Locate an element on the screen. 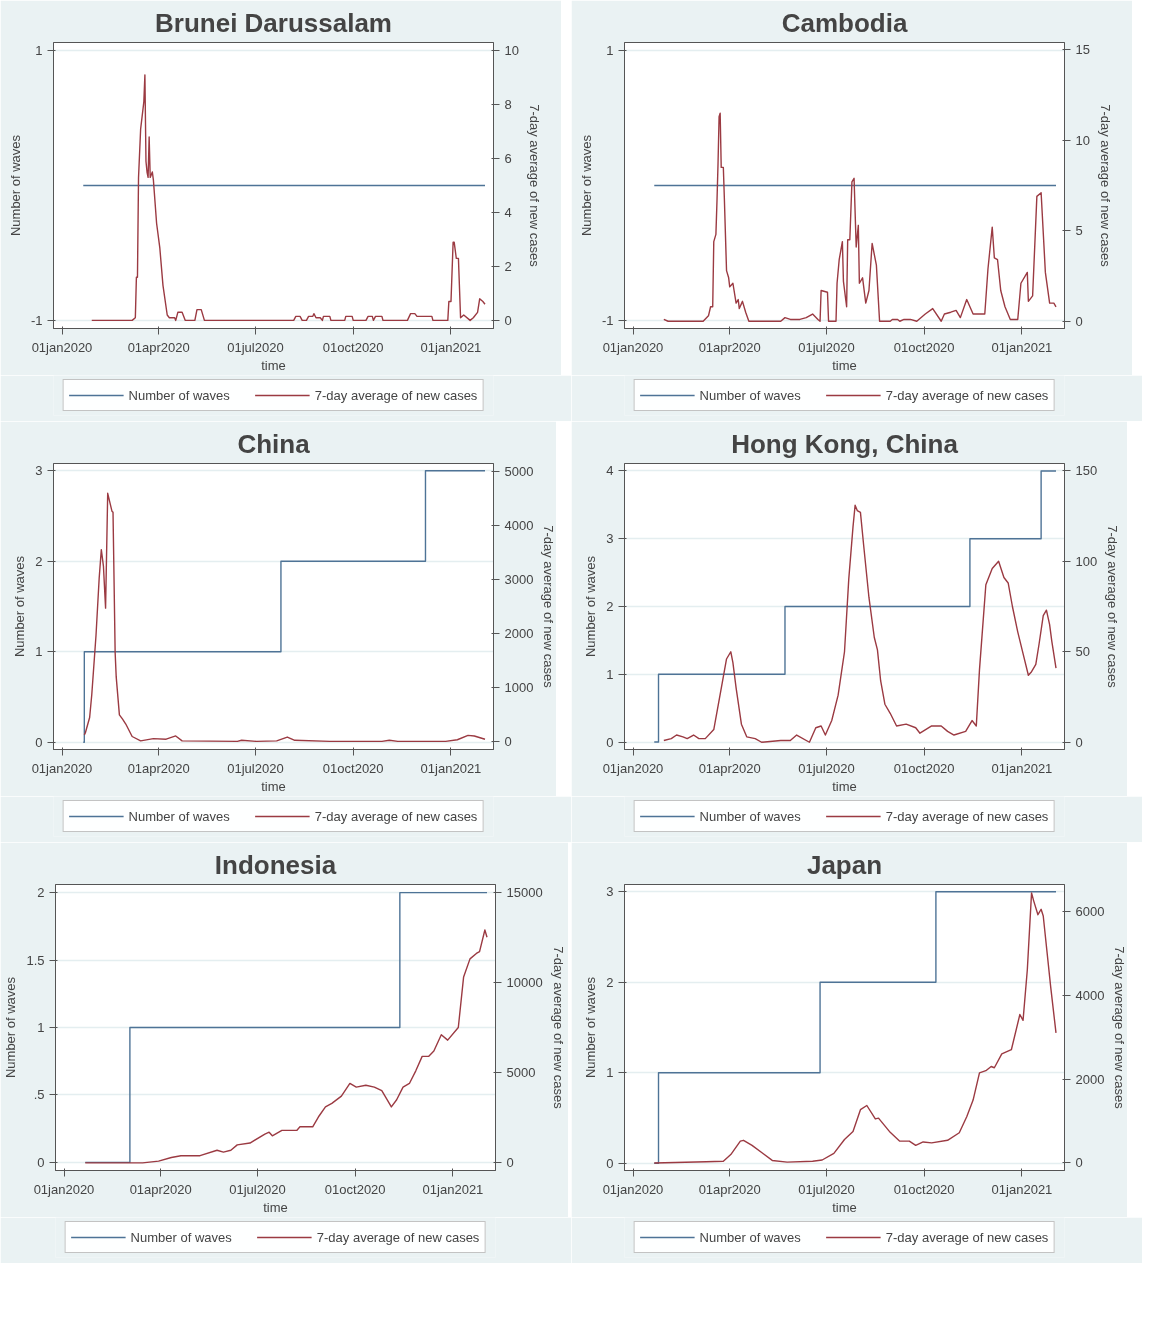  chart-title: Cambodia is located at coordinates (844, 22).